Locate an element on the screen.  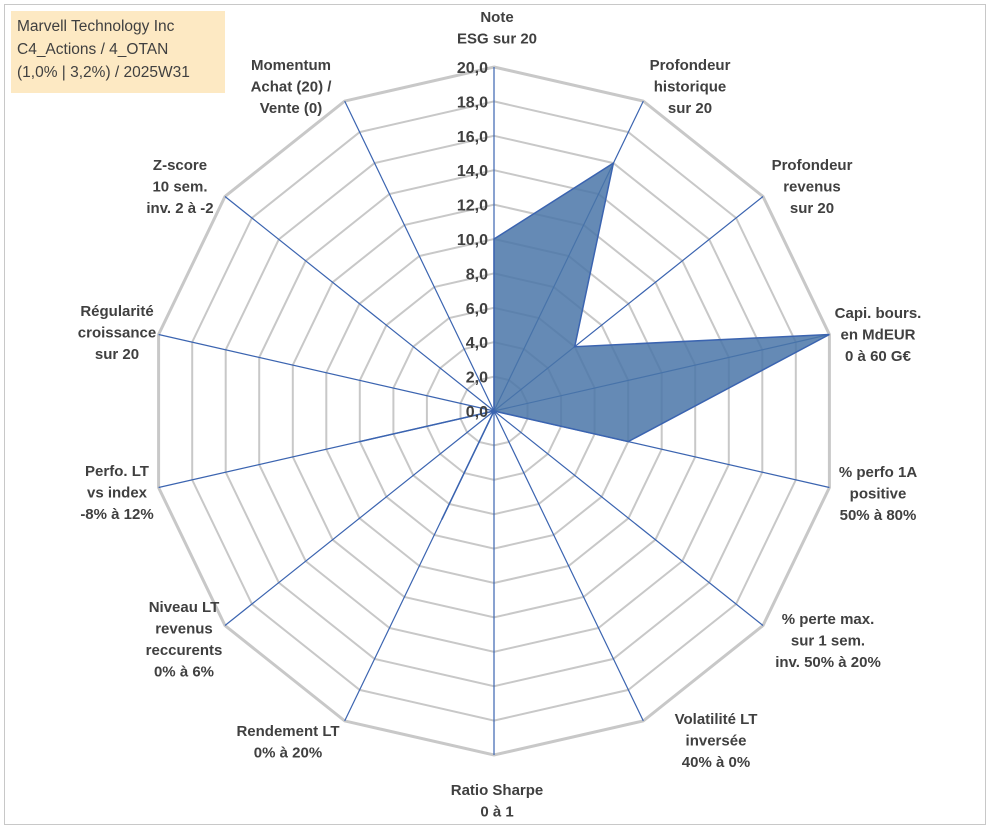
axis-label-11: Régularité croissance sur 20 is located at coordinates (117, 333).